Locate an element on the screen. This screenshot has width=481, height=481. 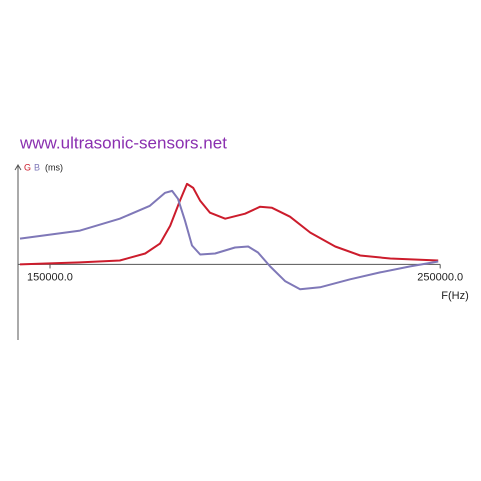
legend-label: B is located at coordinates (37, 167).